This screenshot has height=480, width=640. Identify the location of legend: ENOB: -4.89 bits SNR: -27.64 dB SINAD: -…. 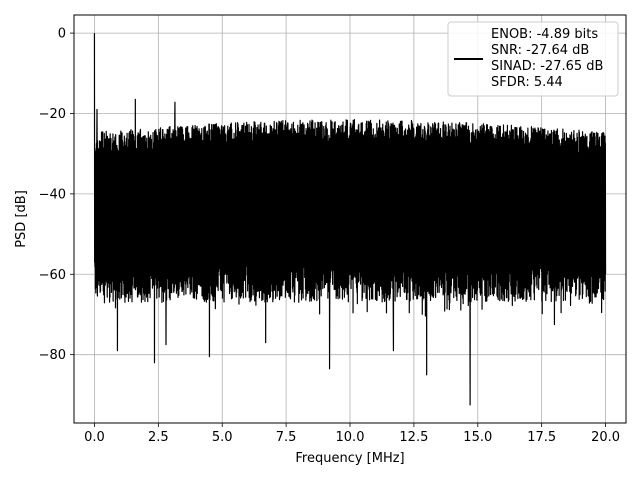
(533, 59).